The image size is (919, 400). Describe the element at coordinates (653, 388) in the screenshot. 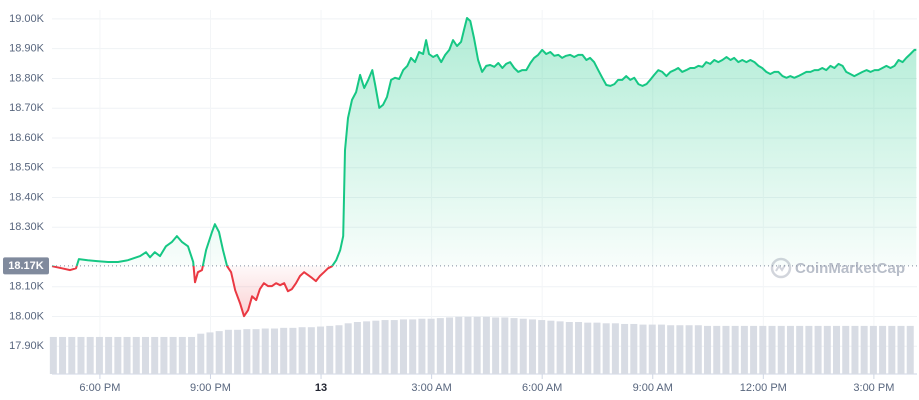

I see `x-tick-label: 9:00 AM` at that location.